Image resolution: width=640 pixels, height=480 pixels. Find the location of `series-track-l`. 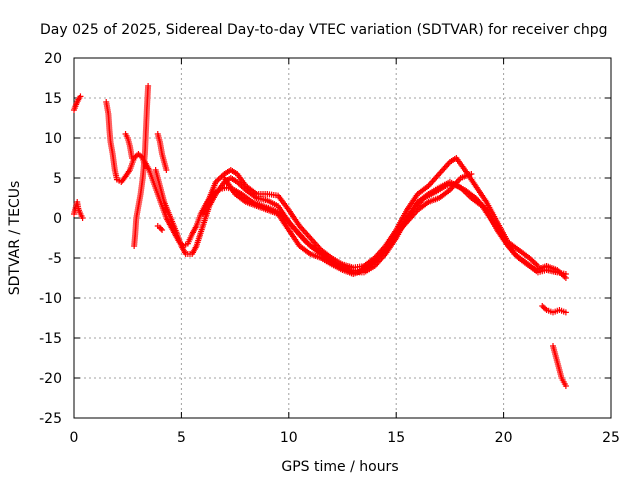

series-track-l is located at coordinates (554, 309).